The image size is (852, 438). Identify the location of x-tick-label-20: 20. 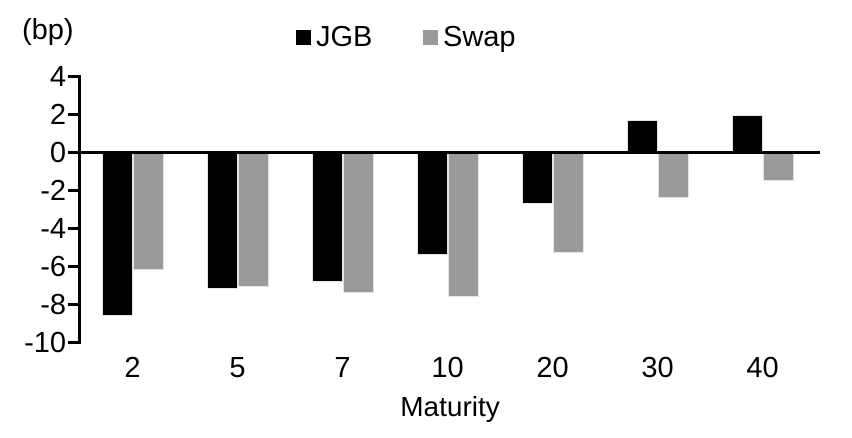
(552, 368).